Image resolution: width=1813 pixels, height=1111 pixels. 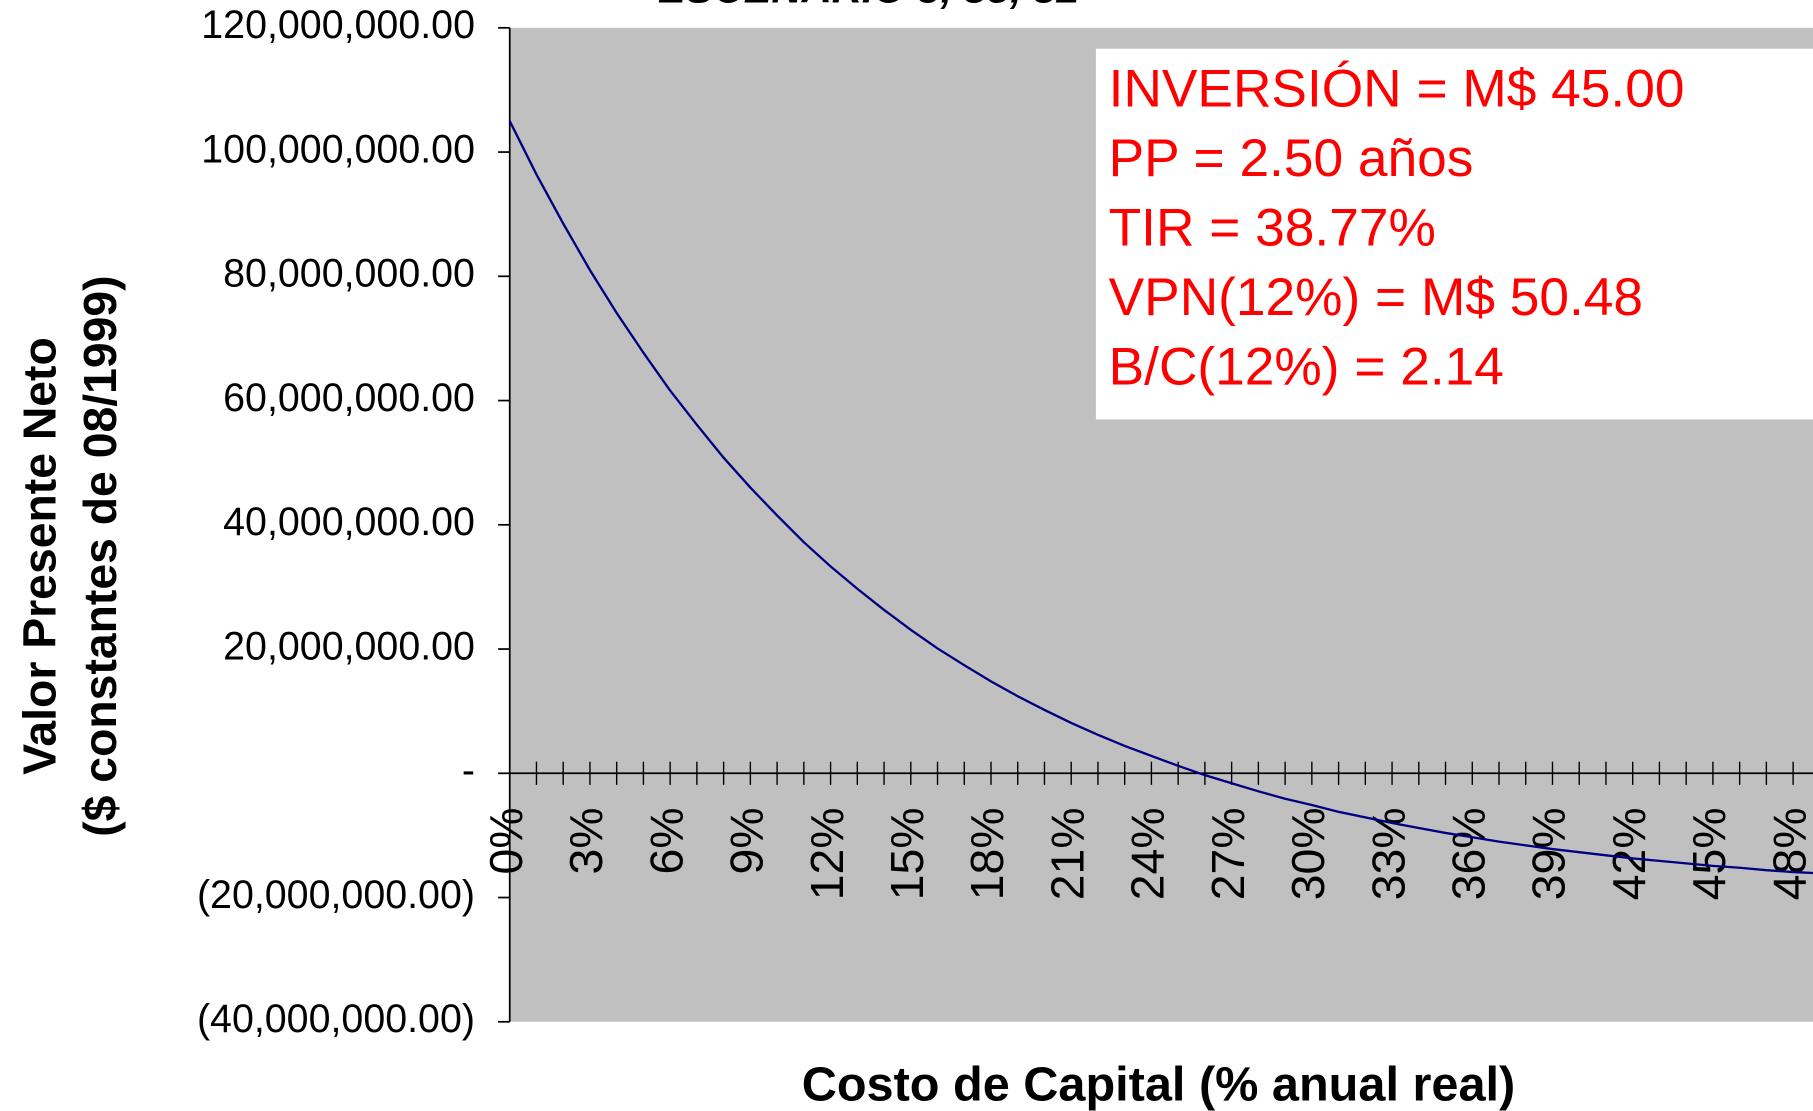 What do you see at coordinates (907, 853) in the screenshot?
I see `x-tick-label: 15%` at bounding box center [907, 853].